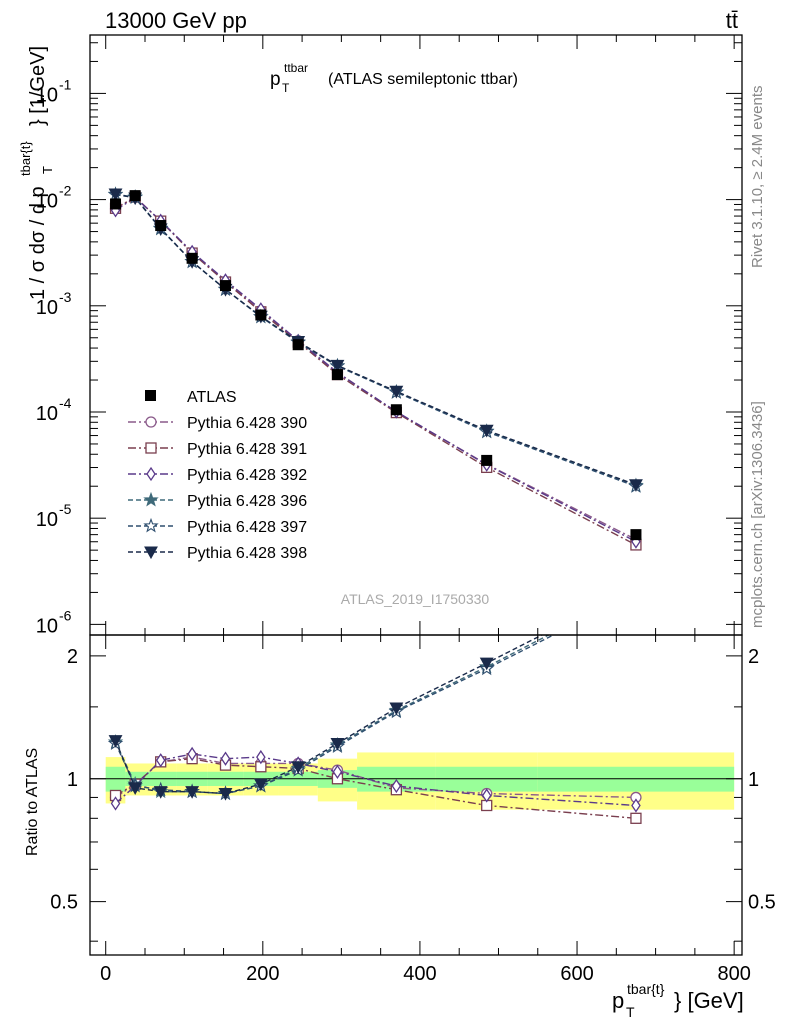 The width and height of the screenshot is (786, 1024). I want to click on legend-atlas-marker, so click(150, 395).